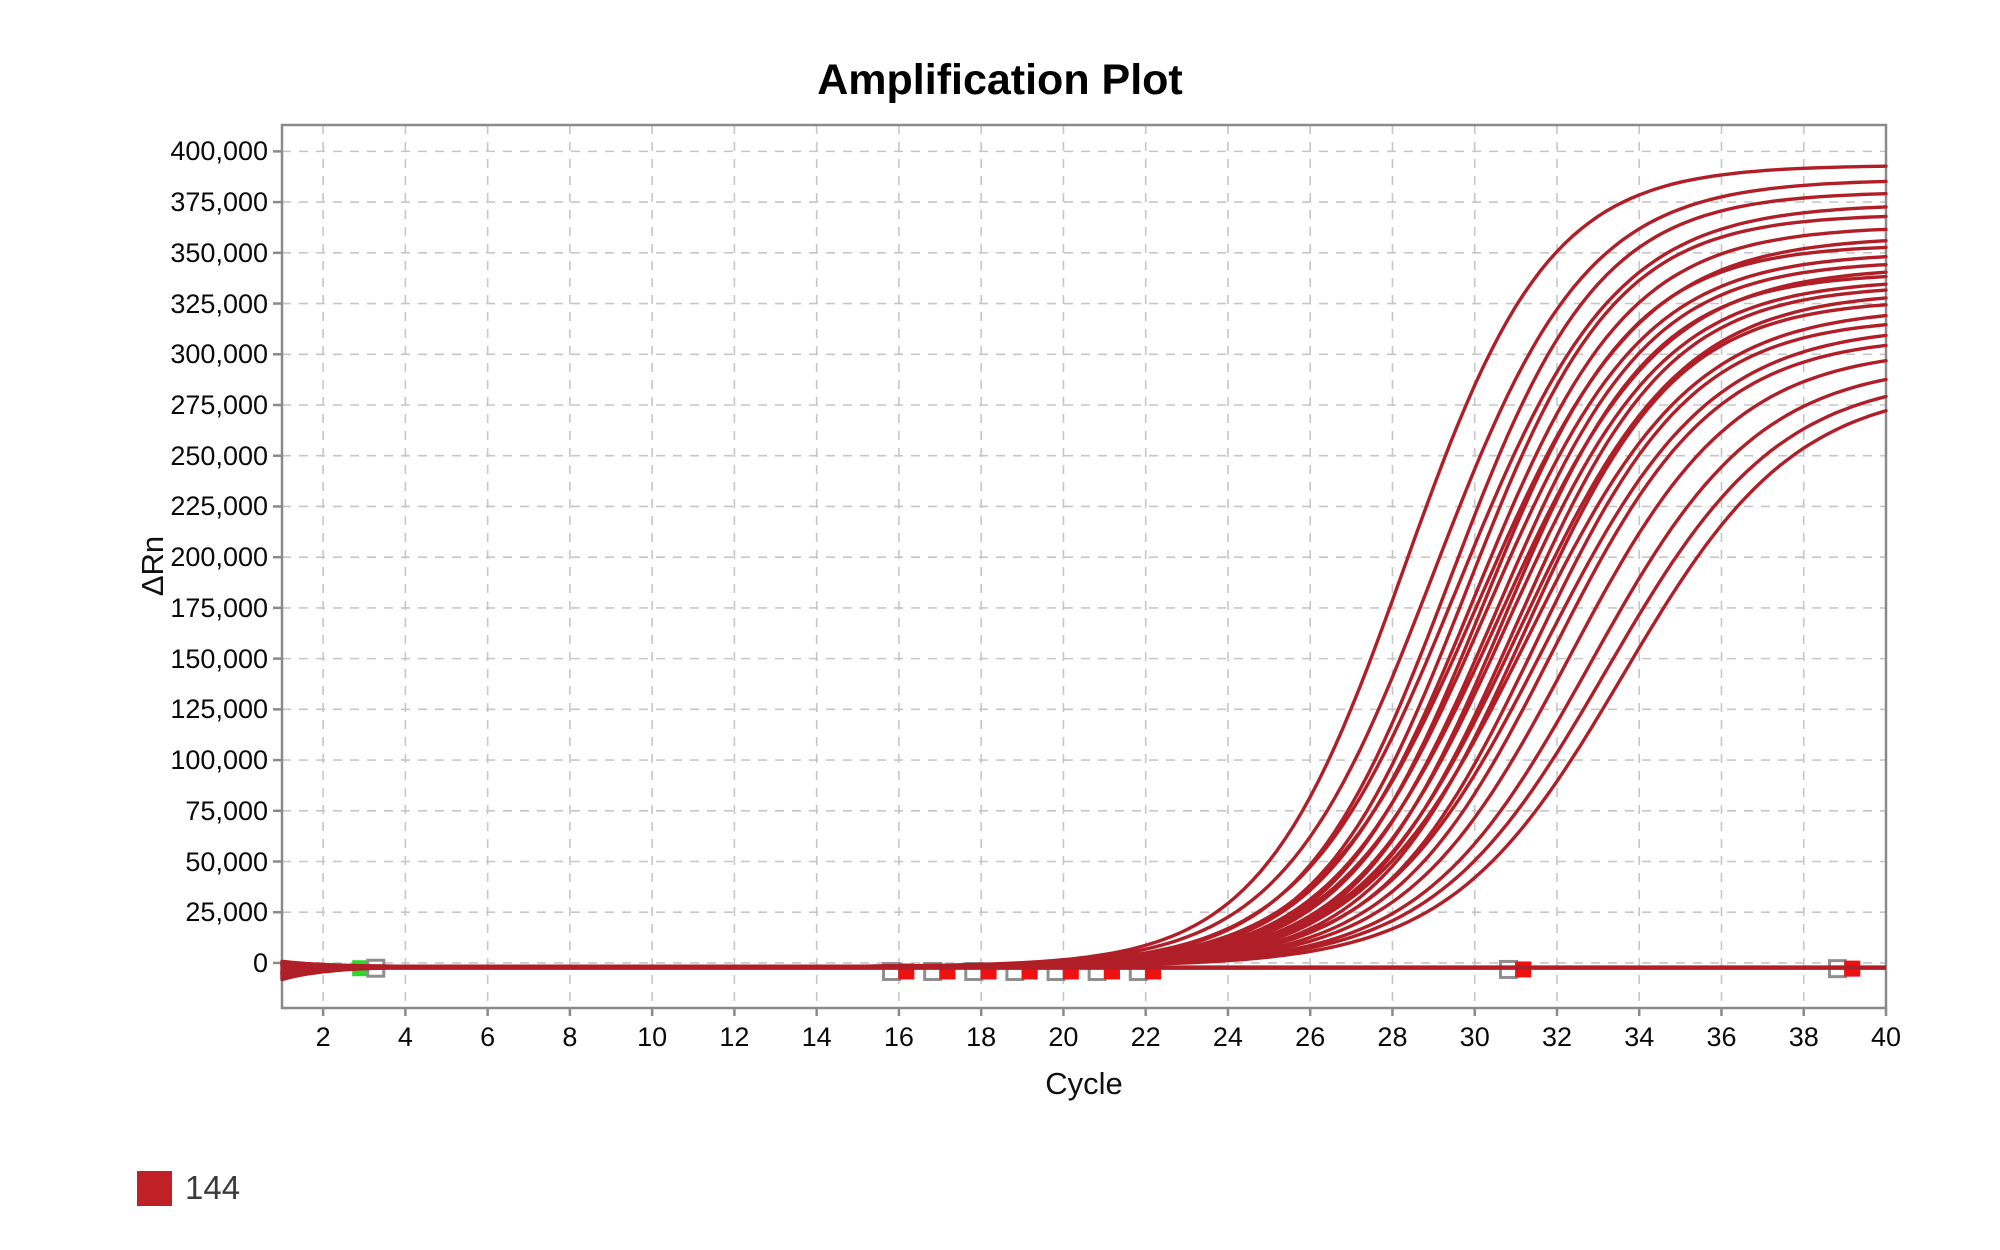  I want to click on y-tick-label: 325,000, so click(219, 303).